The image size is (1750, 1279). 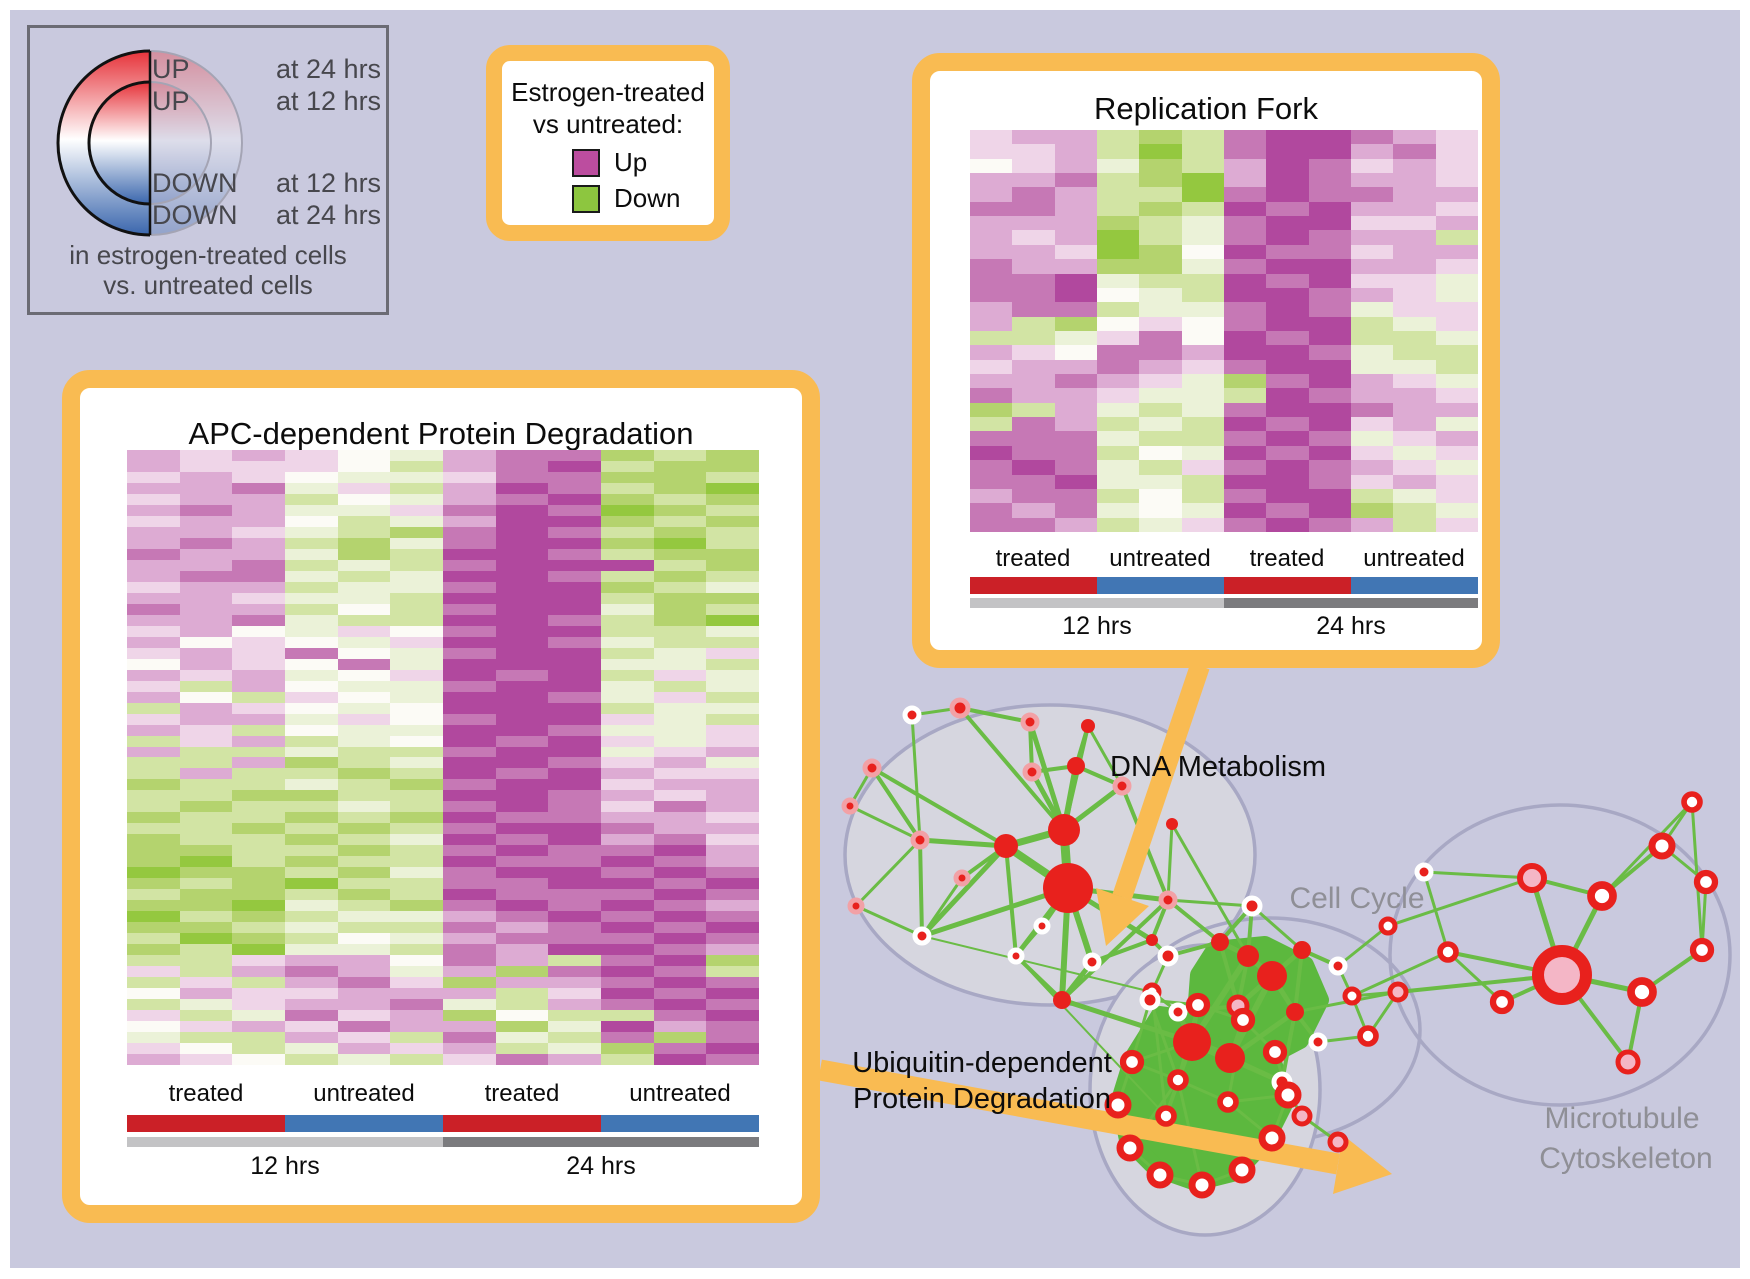 I want to click on ring-time-label: at 24 hrs, so click(x=329, y=69).